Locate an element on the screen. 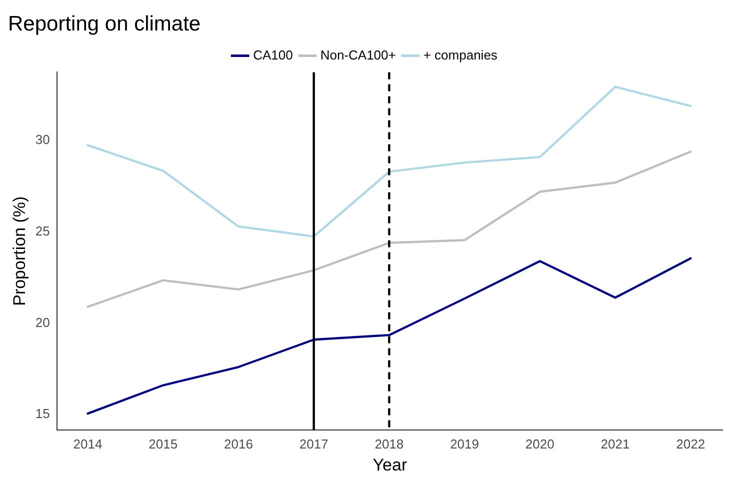  x-tick-label: 2021 is located at coordinates (615, 444).